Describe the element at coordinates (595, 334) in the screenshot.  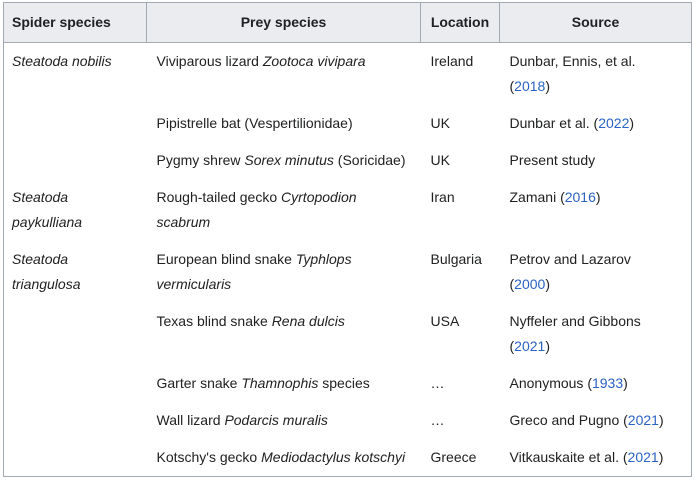
I see `source-cell: Nyffeler and Gibbons (2021)` at that location.